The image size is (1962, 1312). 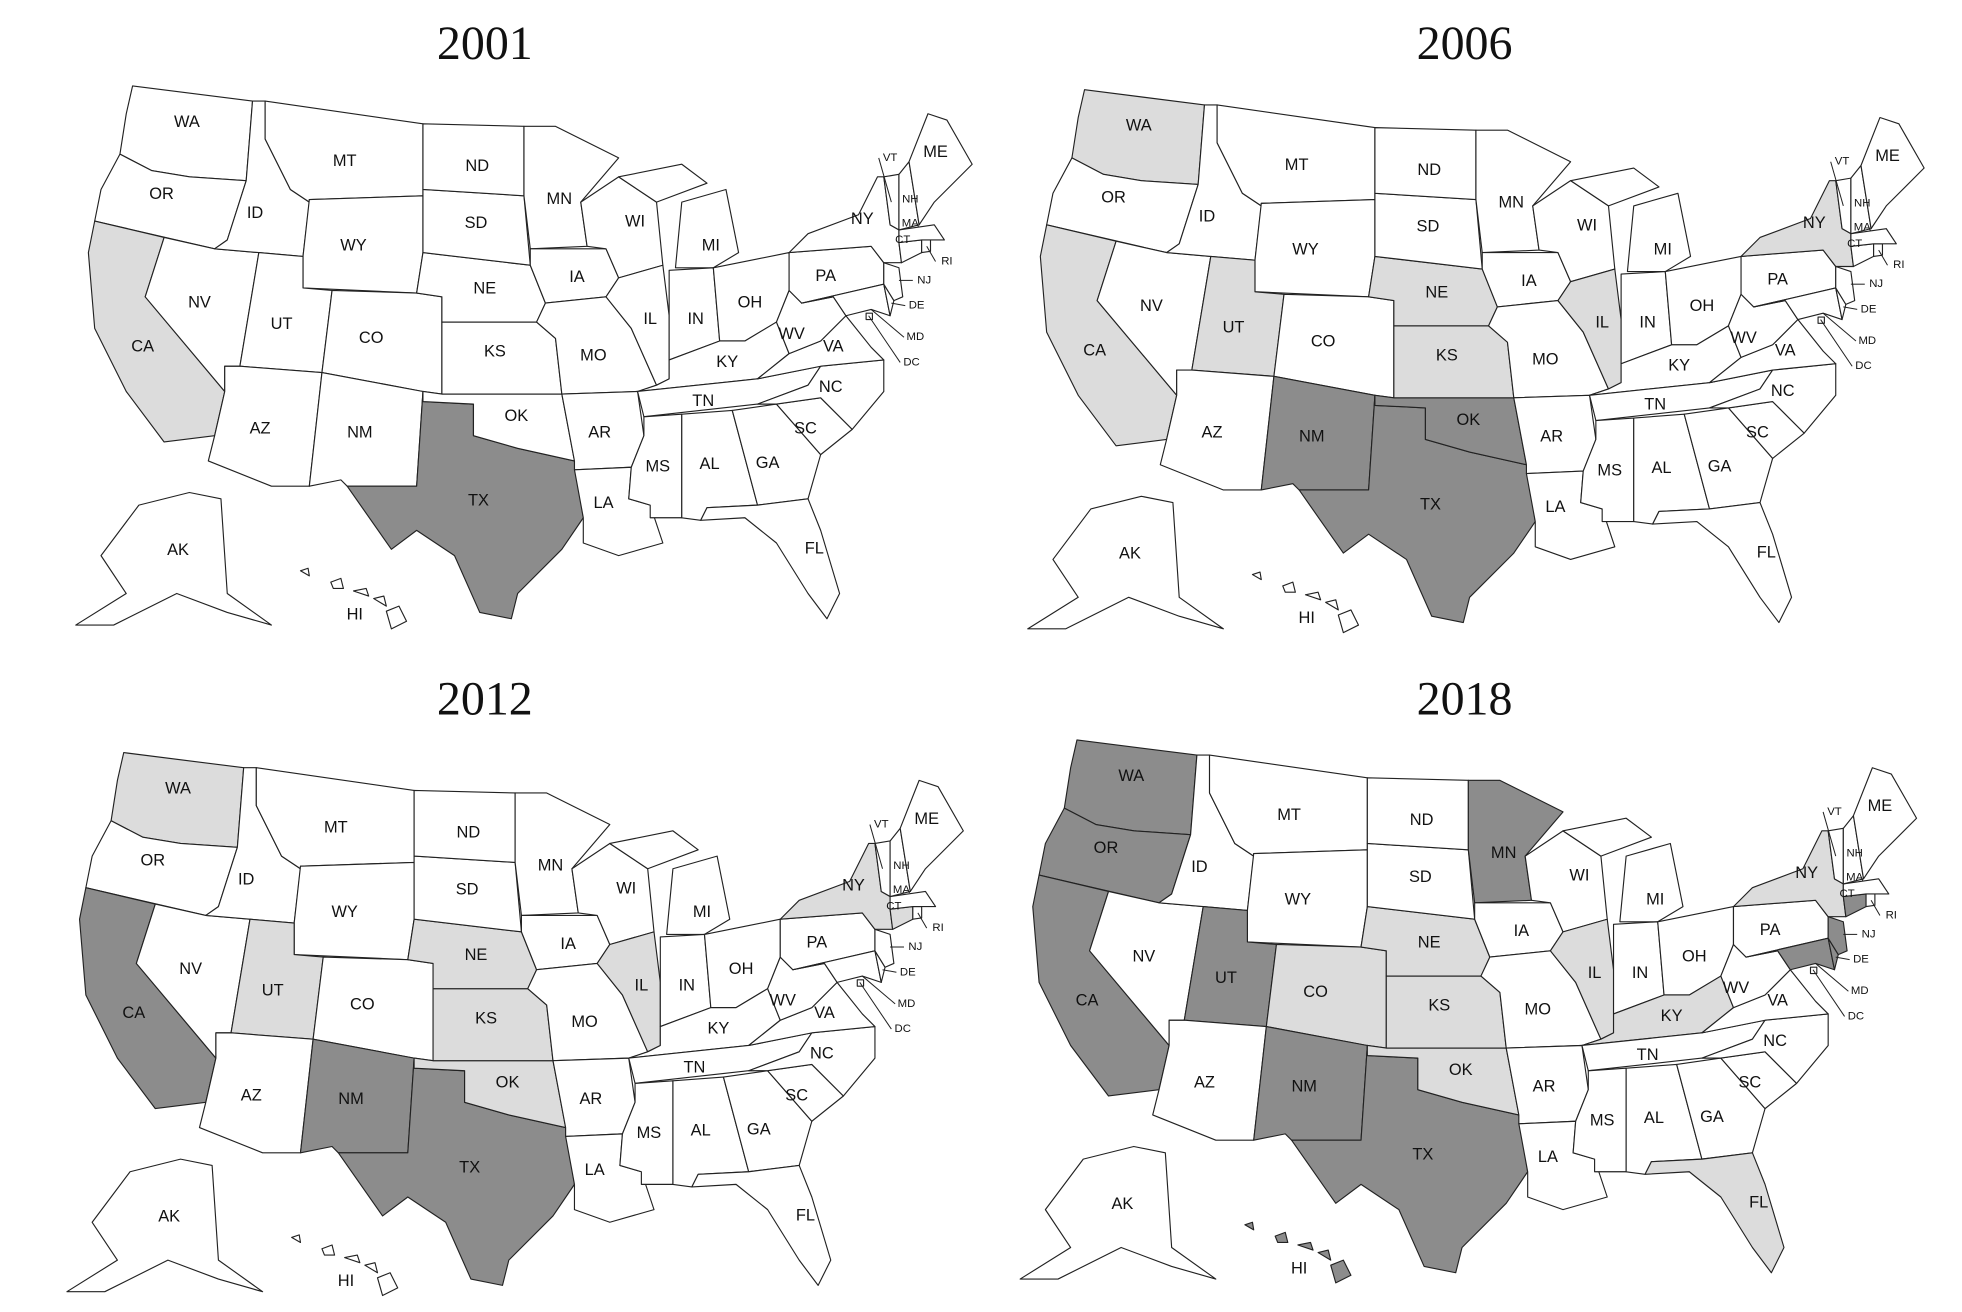 What do you see at coordinates (702, 912) in the screenshot?
I see `state-label: MI` at bounding box center [702, 912].